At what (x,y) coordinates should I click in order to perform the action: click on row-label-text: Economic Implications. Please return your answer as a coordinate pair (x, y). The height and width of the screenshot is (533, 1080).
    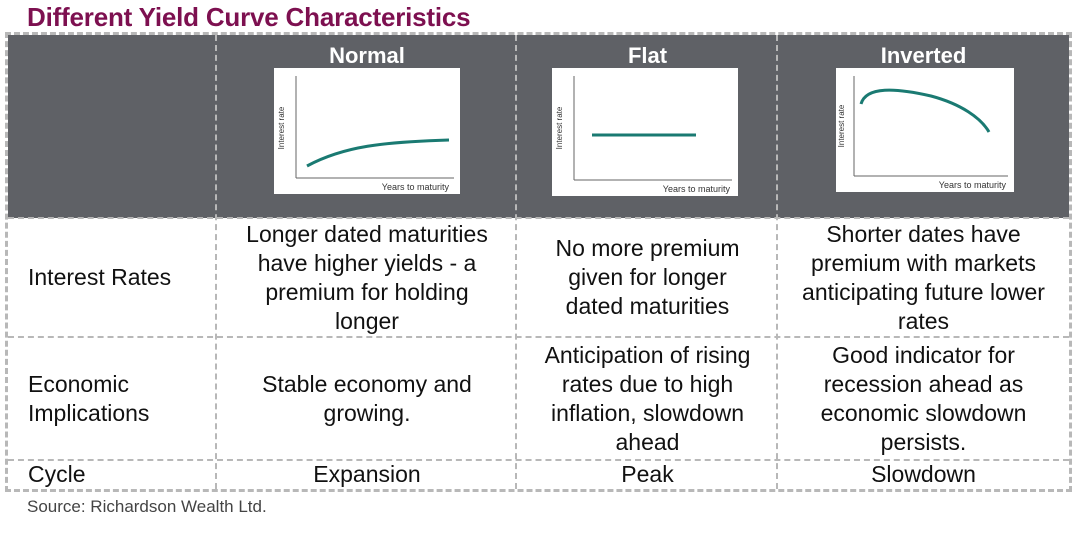
    Looking at the image, I should click on (89, 398).